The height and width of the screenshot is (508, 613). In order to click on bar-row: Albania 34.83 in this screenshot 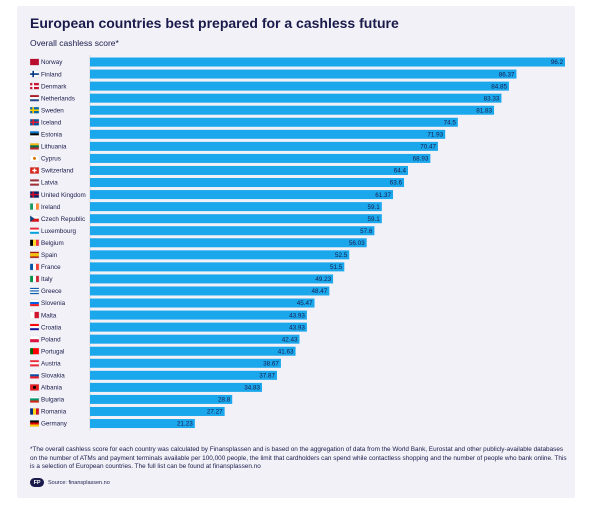, I will do `click(145, 387)`.